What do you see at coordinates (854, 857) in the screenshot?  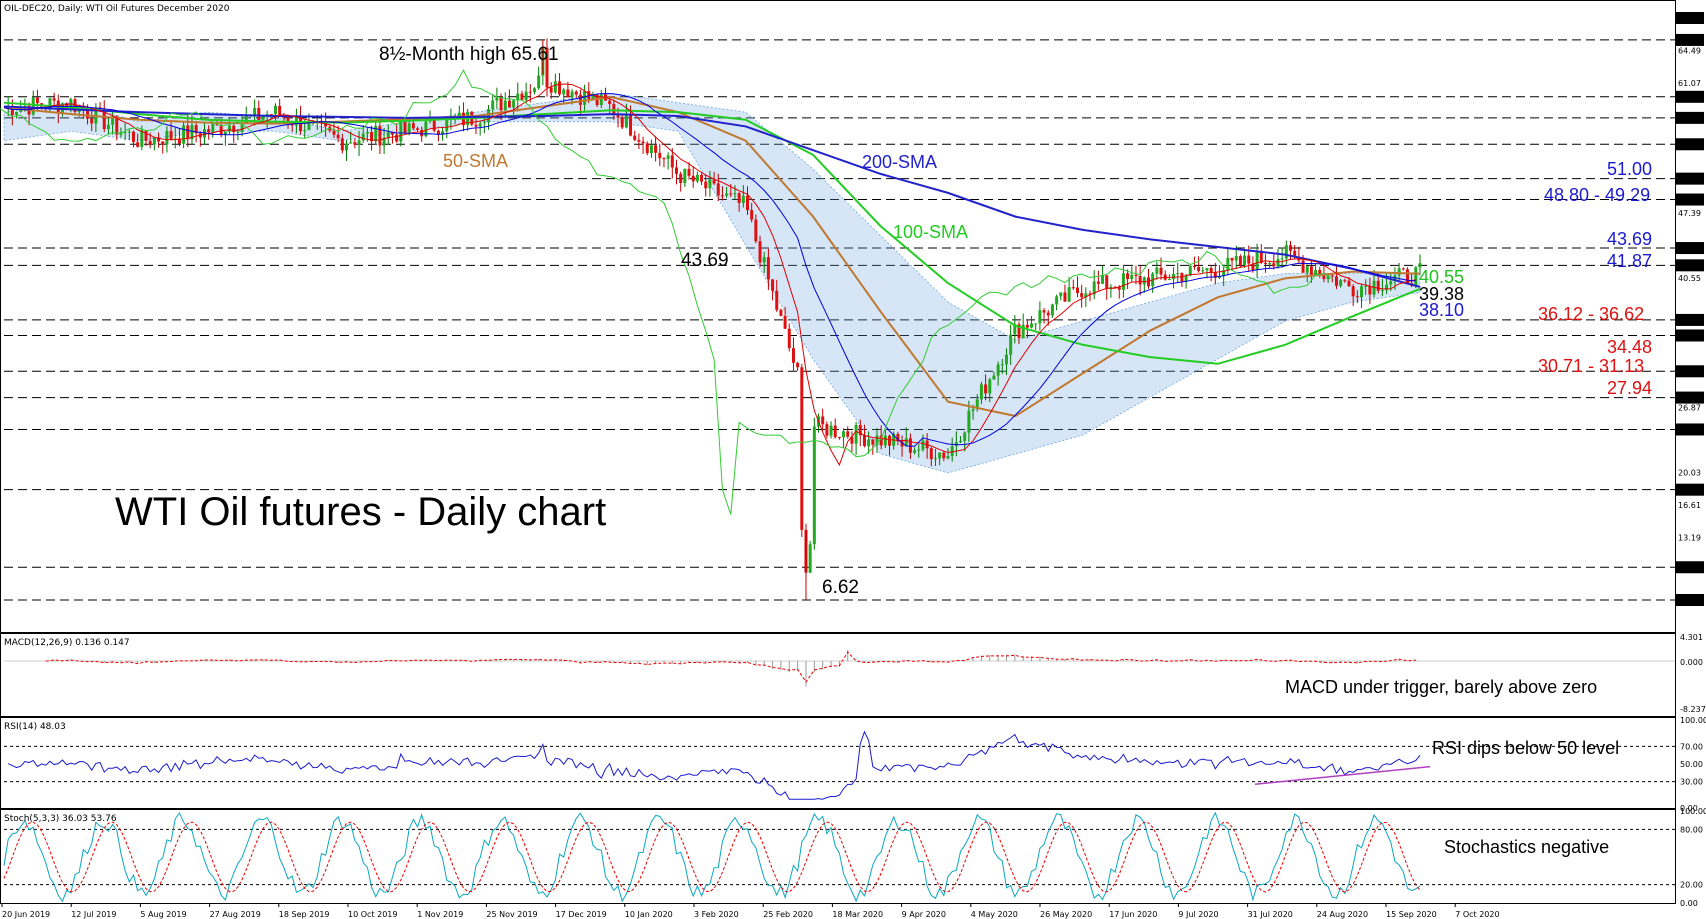 I see `stochastic-lines: 100.00 80.00 20.00 0.00` at bounding box center [854, 857].